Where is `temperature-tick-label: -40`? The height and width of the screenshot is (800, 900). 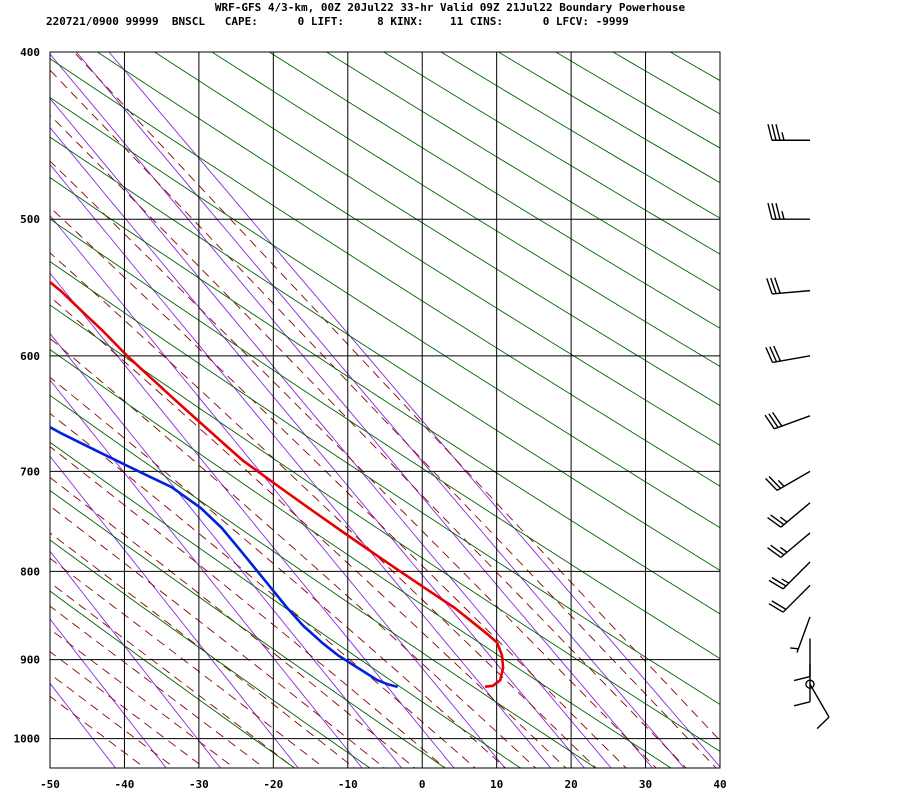 temperature-tick-label: -40 is located at coordinates (125, 784).